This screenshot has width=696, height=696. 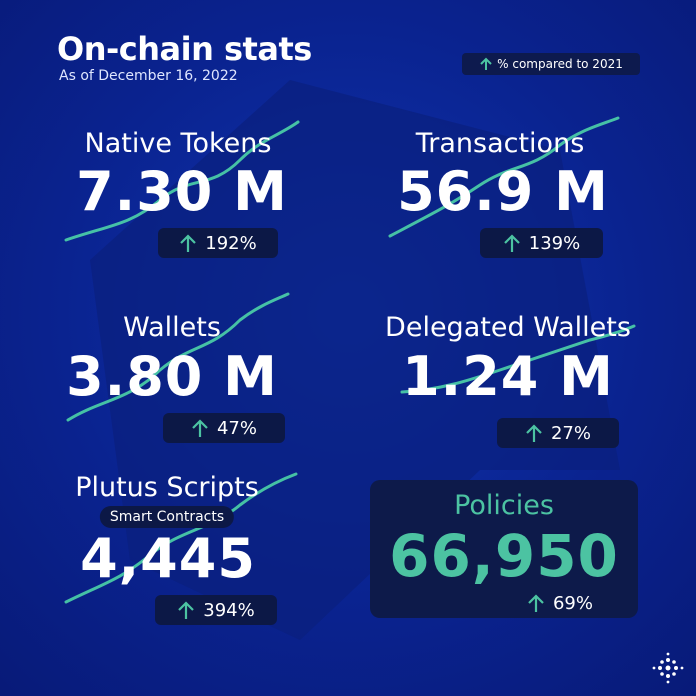 I want to click on change-pill: 394%, so click(x=216, y=610).